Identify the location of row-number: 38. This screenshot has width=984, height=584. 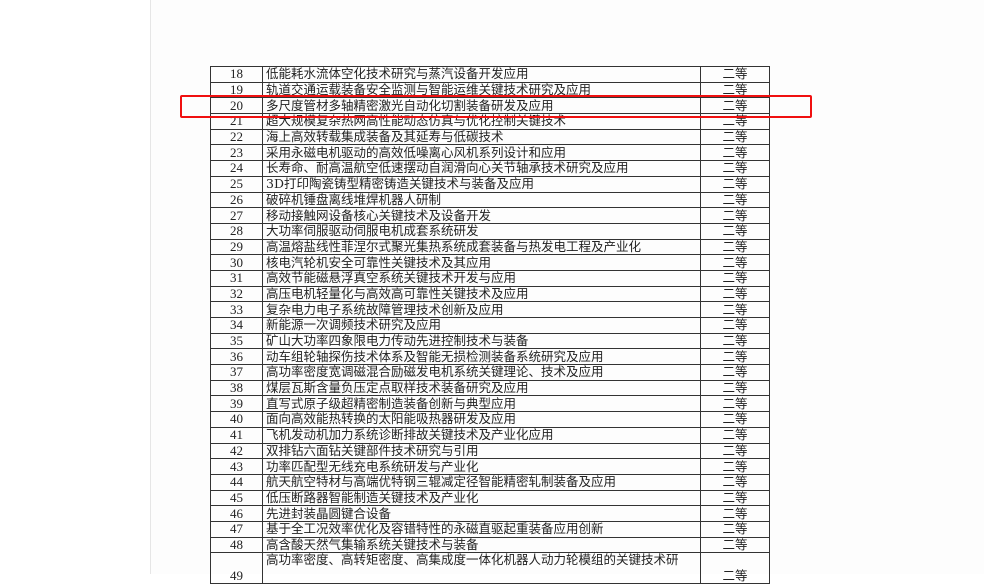
(236, 388).